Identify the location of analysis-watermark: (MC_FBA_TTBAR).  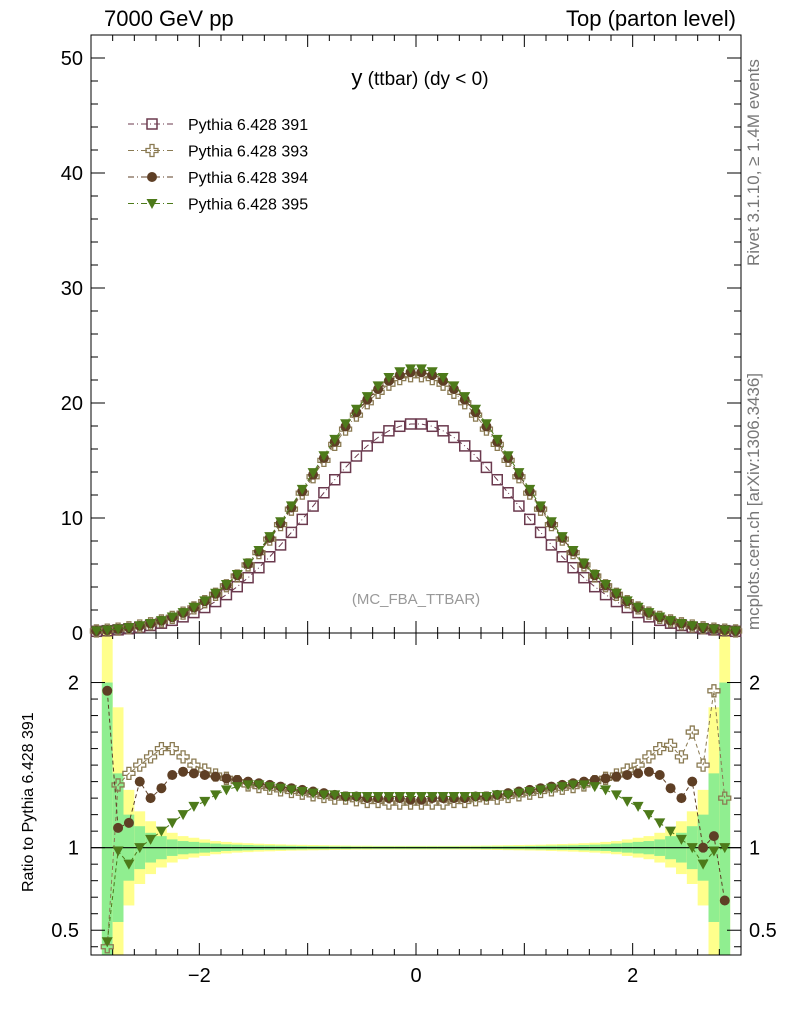
(416, 599).